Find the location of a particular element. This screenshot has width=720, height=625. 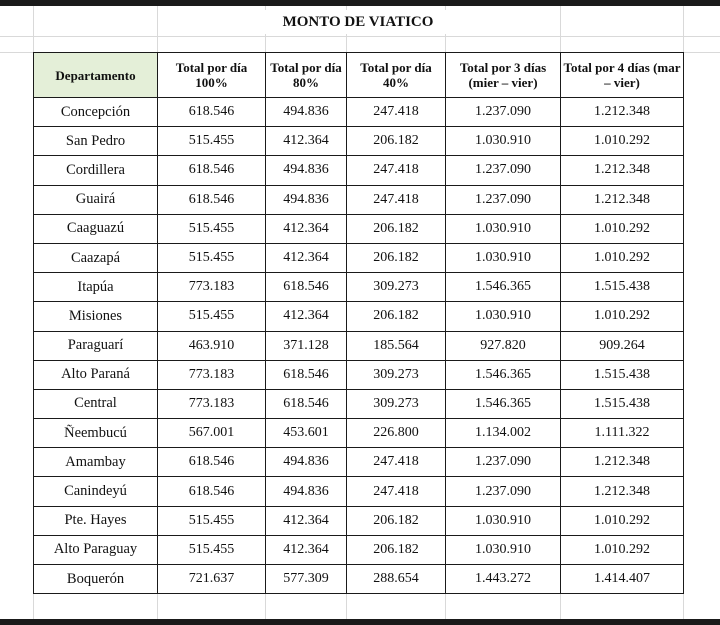

header-total-dia-40: Total por día 40% is located at coordinates (396, 75).